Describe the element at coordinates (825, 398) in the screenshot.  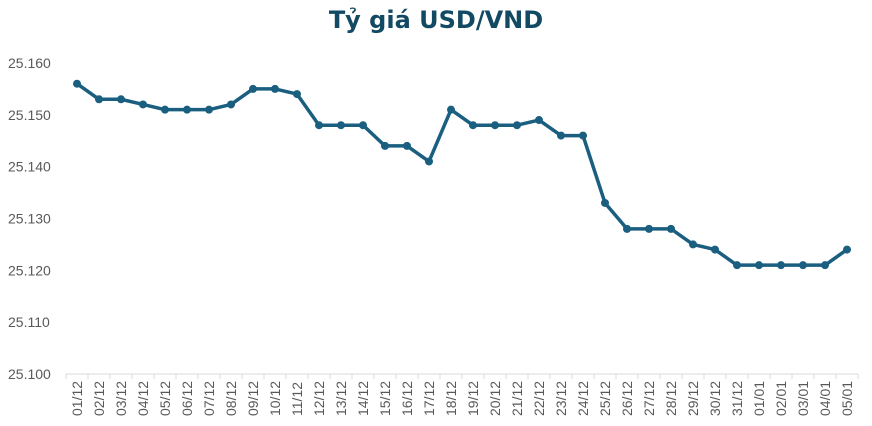
I see `x-tick-label: 04/01` at that location.